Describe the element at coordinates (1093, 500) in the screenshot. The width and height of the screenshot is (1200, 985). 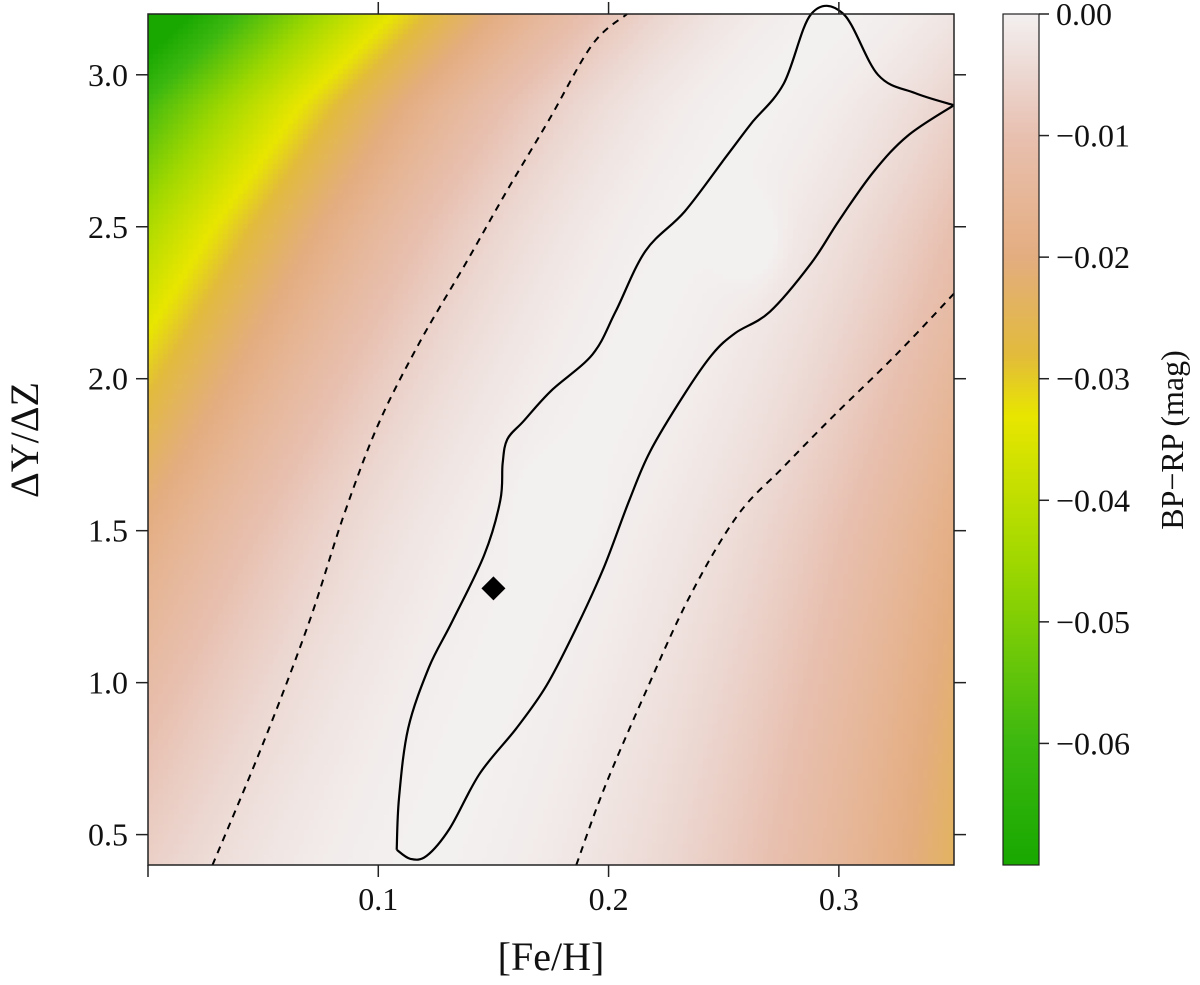
I see `colorbar-tick-label: −0.04` at that location.